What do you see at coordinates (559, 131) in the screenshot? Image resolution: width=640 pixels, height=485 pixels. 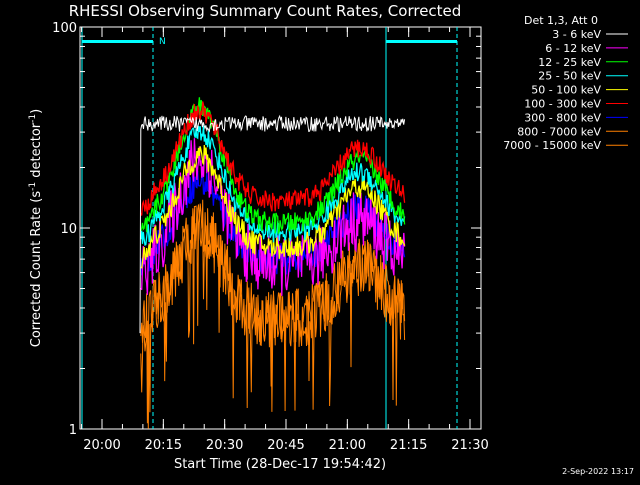 I see `legend-label-7: 800 - 7000 keV` at bounding box center [559, 131].